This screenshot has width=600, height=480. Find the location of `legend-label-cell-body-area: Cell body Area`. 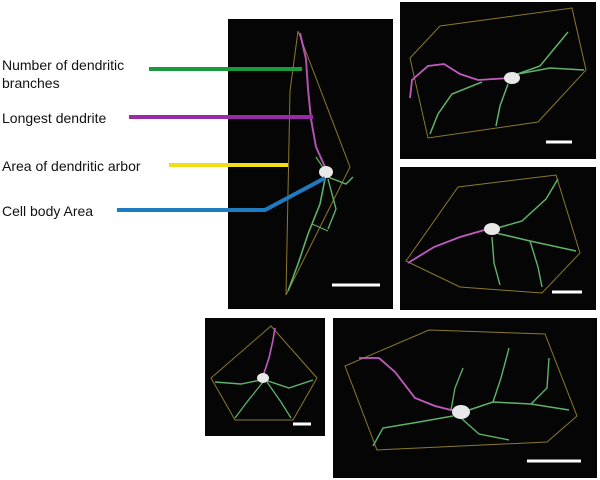

legend-label-cell-body-area: Cell body Area is located at coordinates (48, 211).